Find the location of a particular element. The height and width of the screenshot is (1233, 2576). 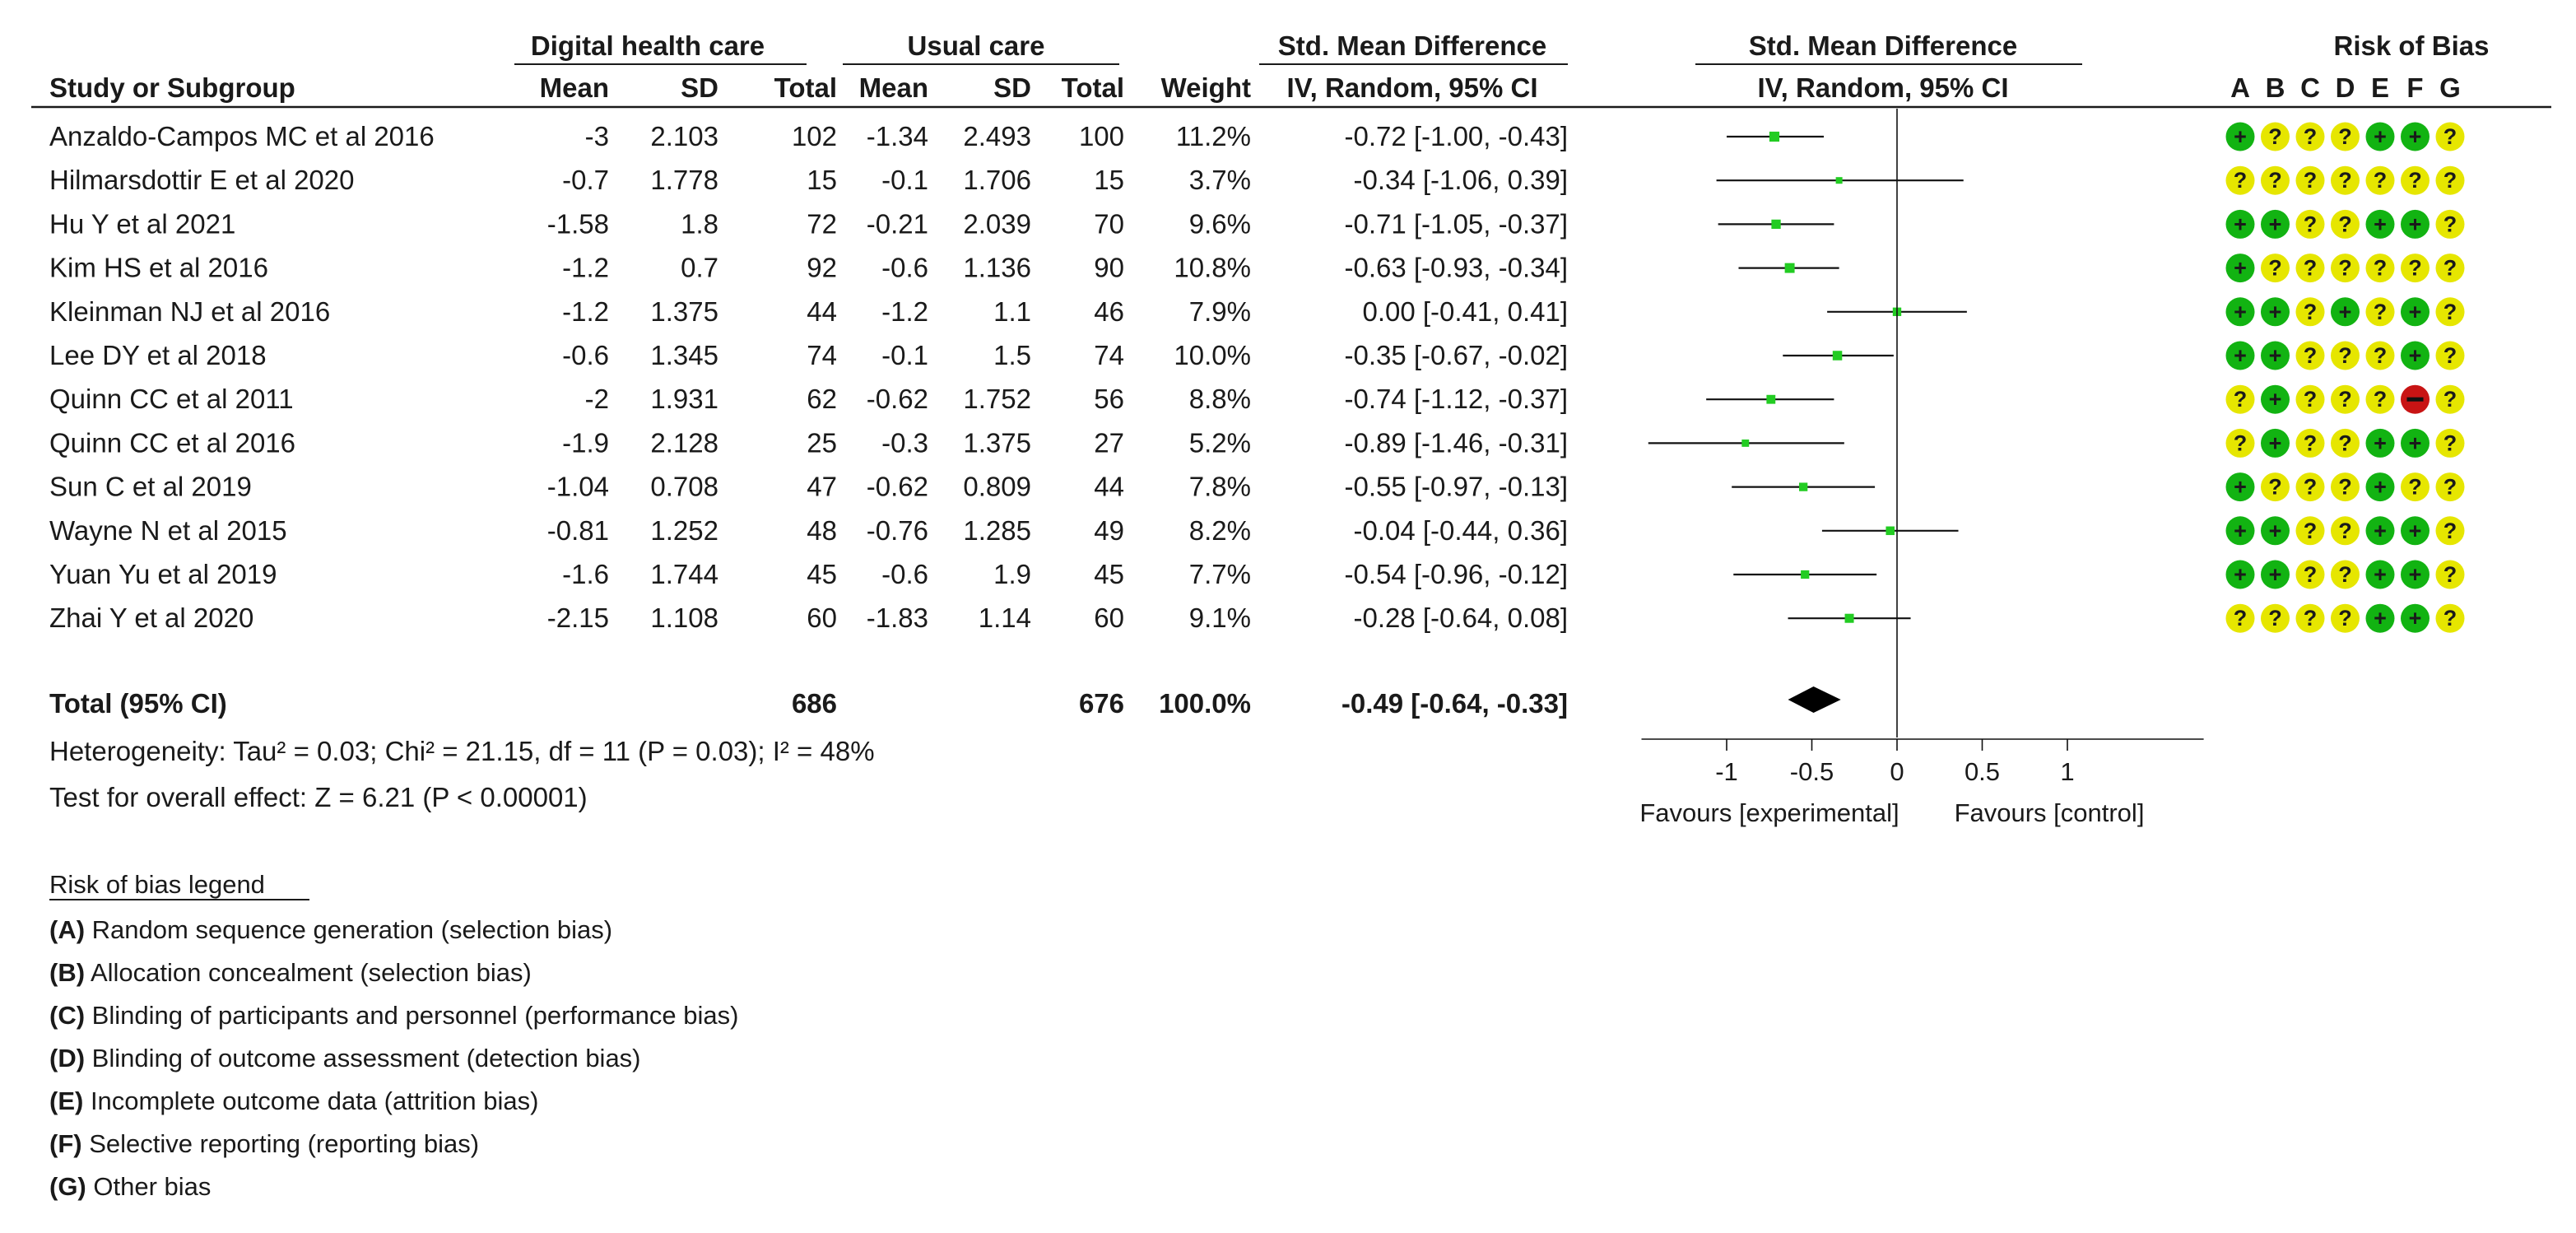

study-weight-label: 10.0% is located at coordinates (1212, 355).